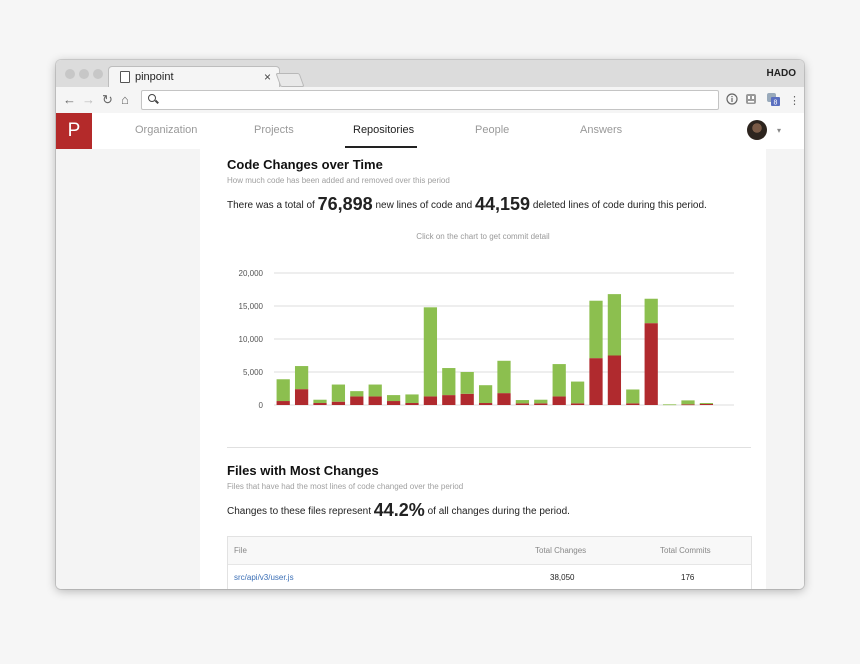  What do you see at coordinates (381, 147) in the screenshot?
I see `active-nav-indicator` at bounding box center [381, 147].